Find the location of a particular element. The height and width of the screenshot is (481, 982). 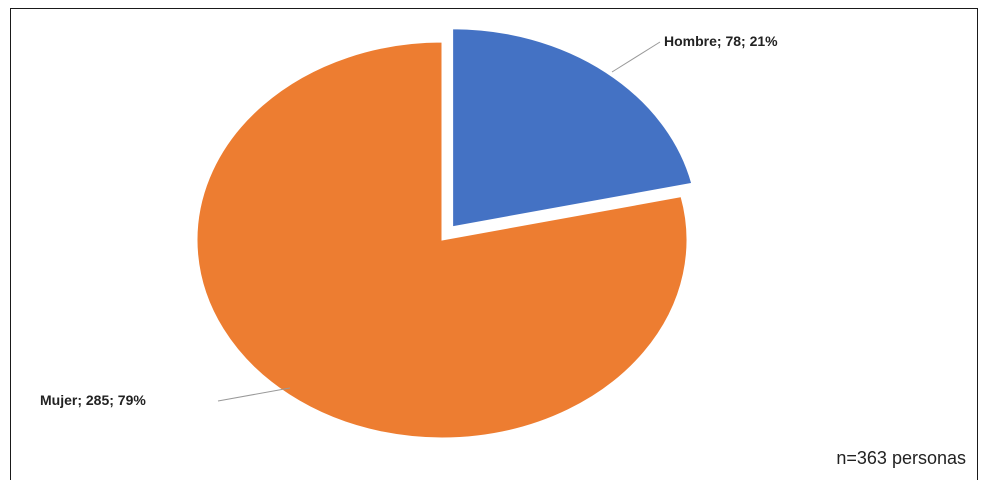

data-label-mujer: Mujer; 285; 79% is located at coordinates (93, 400).